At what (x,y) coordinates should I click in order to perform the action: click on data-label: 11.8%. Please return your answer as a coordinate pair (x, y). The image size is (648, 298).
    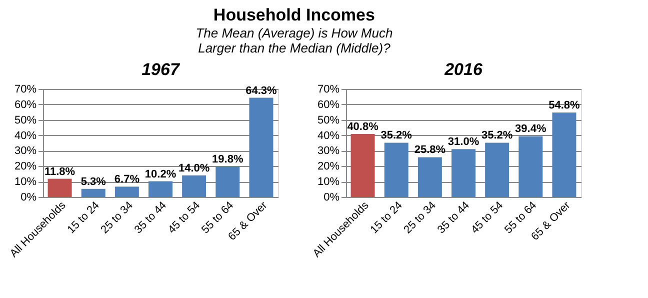
    Looking at the image, I should click on (60, 172).